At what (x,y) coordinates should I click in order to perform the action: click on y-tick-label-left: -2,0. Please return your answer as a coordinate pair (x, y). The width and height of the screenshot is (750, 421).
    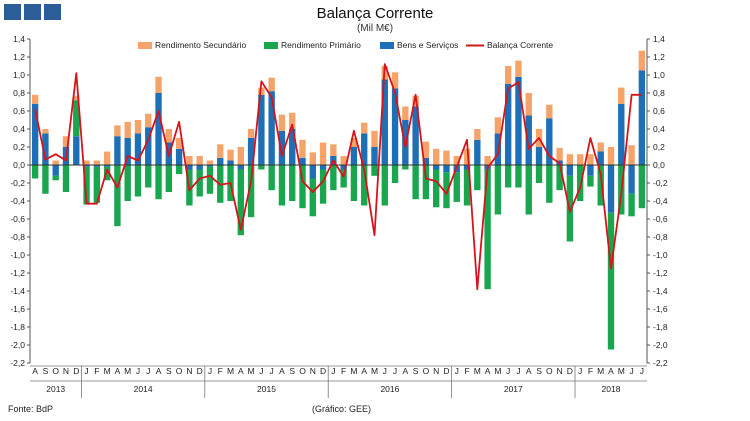
    Looking at the image, I should click on (17, 345).